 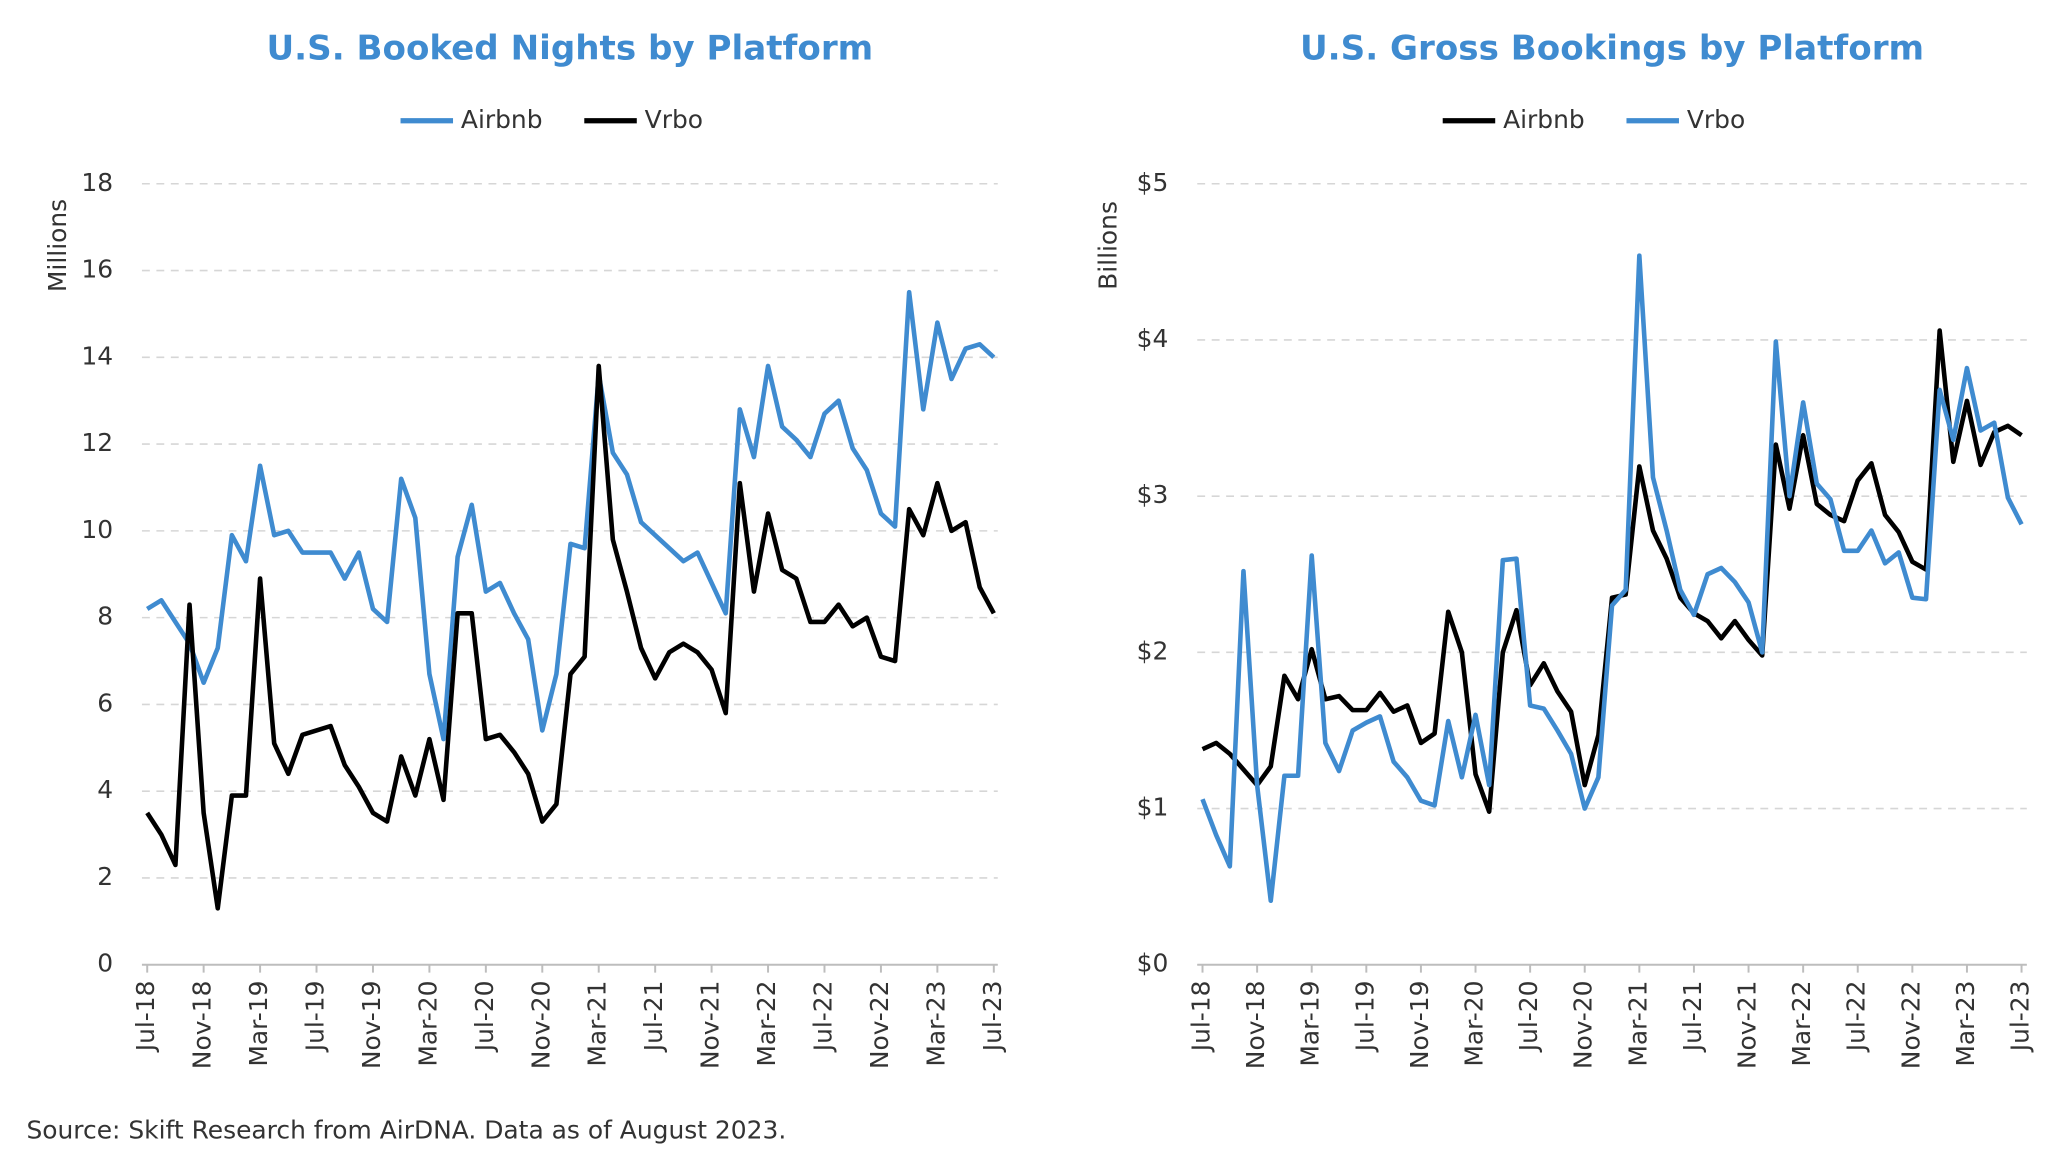 I want to click on y-tick-label: $0, so click(x=1153, y=963).